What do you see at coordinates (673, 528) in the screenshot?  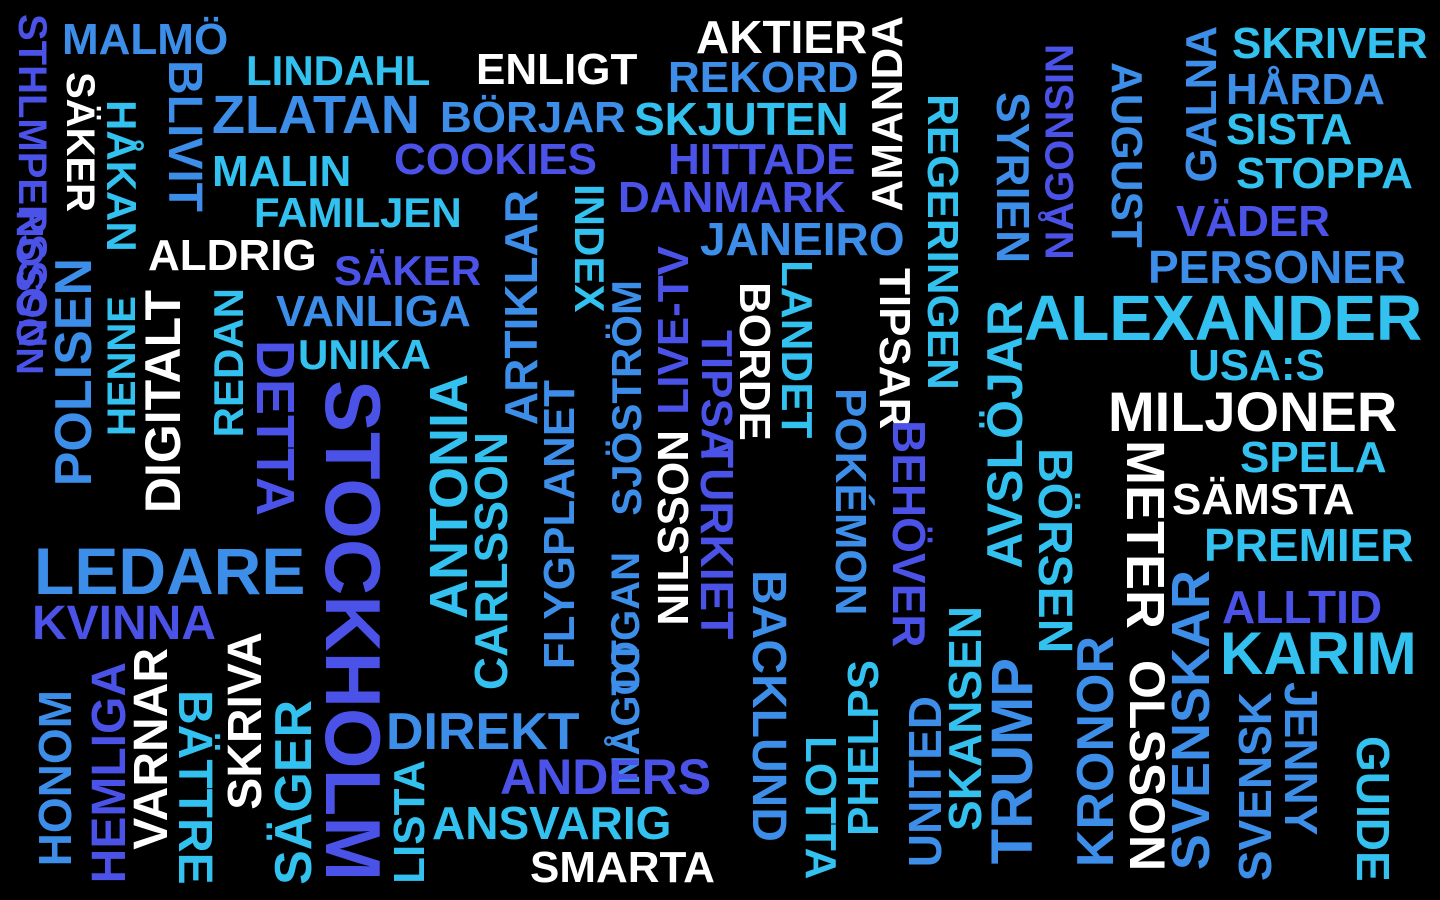 I see `word: NILSSON` at bounding box center [673, 528].